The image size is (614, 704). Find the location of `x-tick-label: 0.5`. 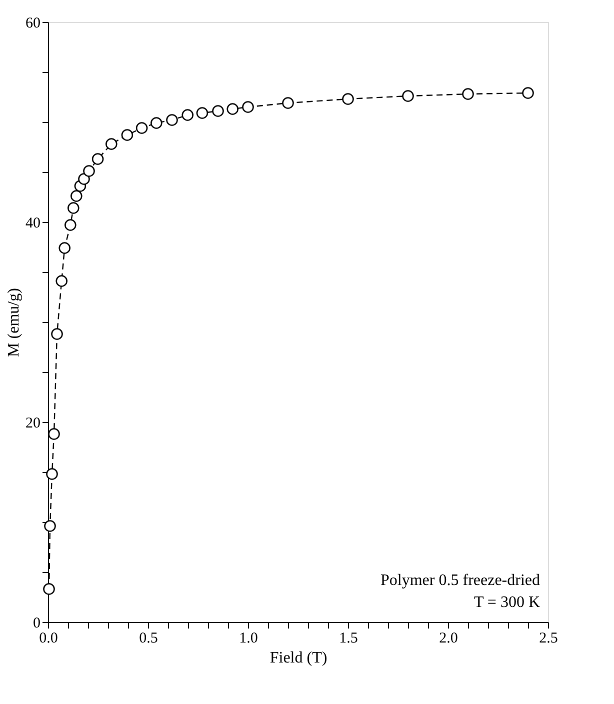

x-tick-label: 0.5 is located at coordinates (148, 638).